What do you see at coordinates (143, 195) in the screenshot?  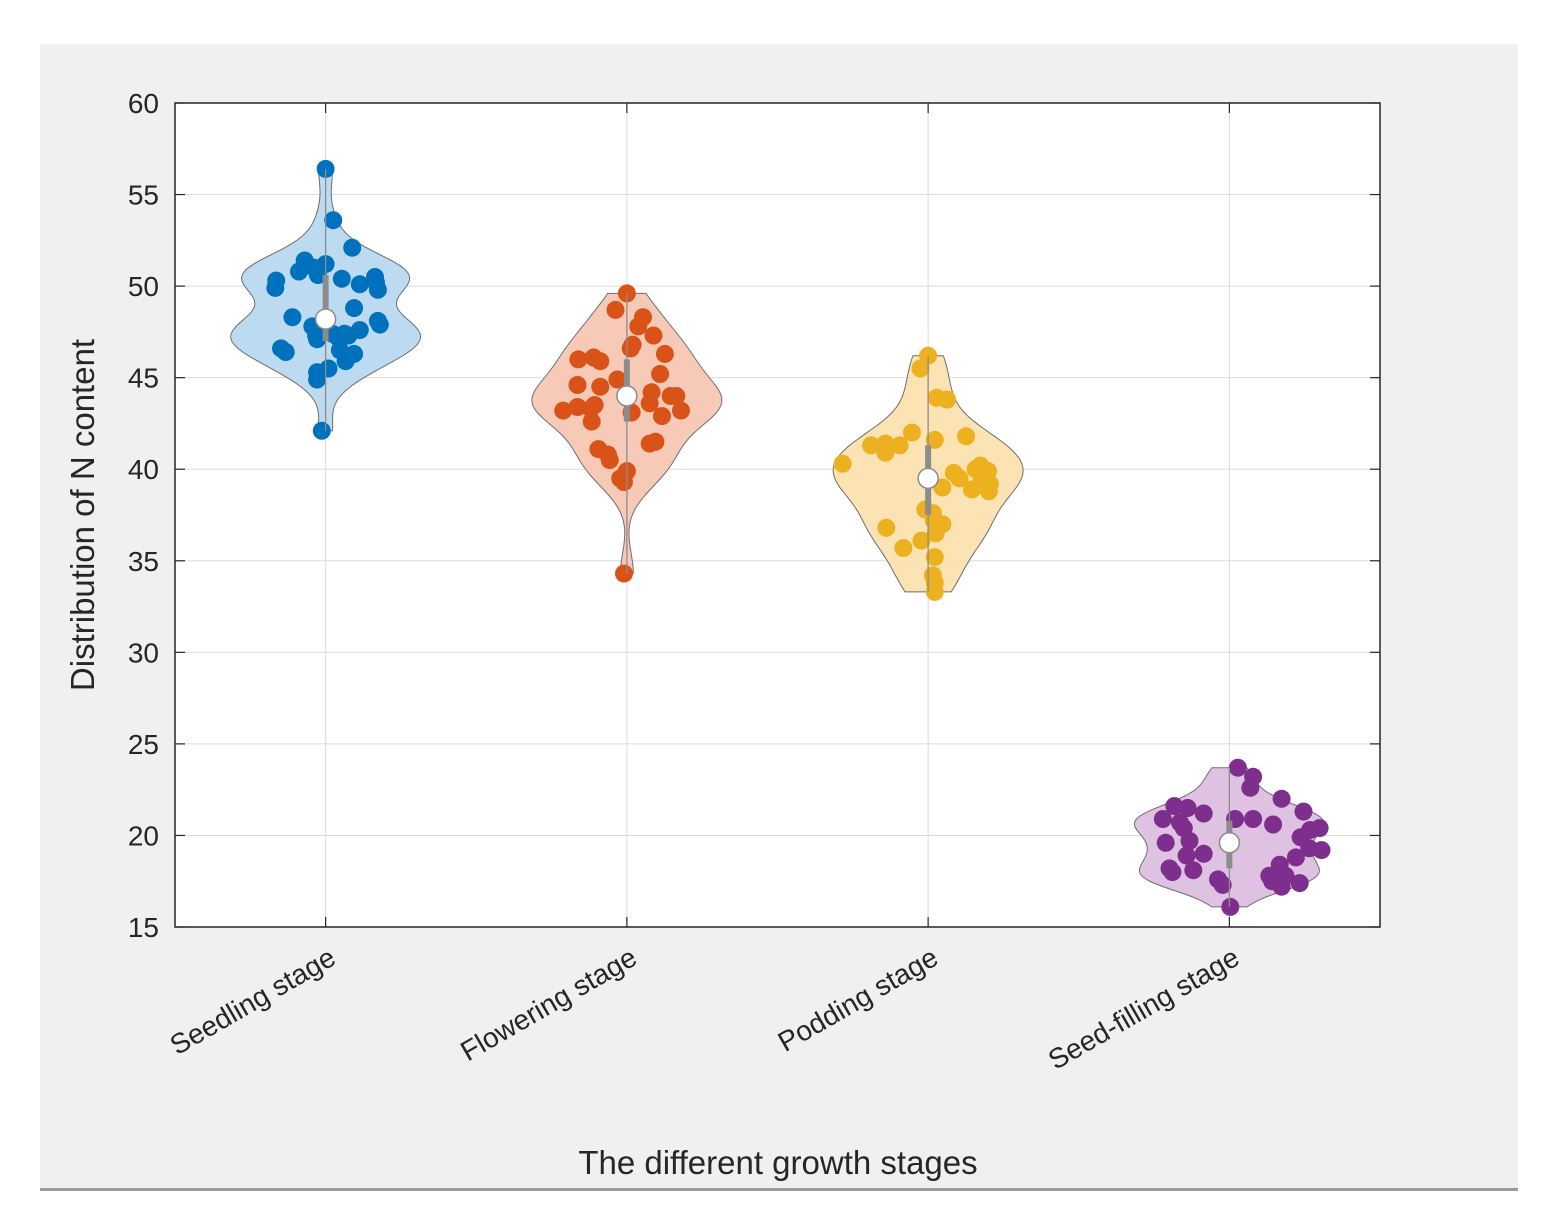 I see `y-tick-label: 55` at bounding box center [143, 195].